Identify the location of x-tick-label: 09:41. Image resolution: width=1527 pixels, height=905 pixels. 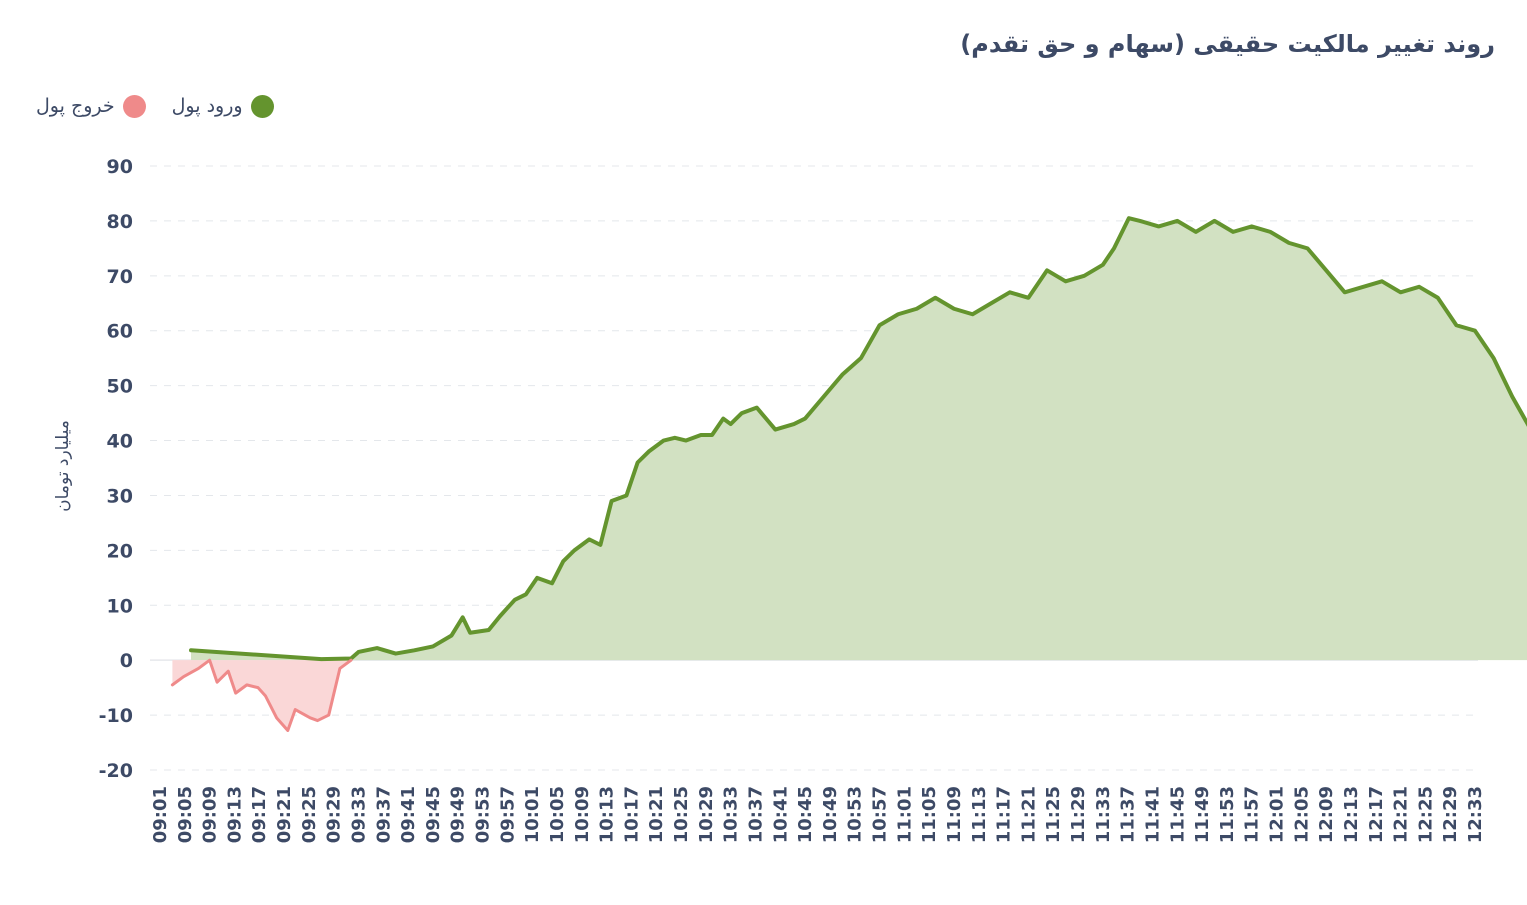
(408, 814).